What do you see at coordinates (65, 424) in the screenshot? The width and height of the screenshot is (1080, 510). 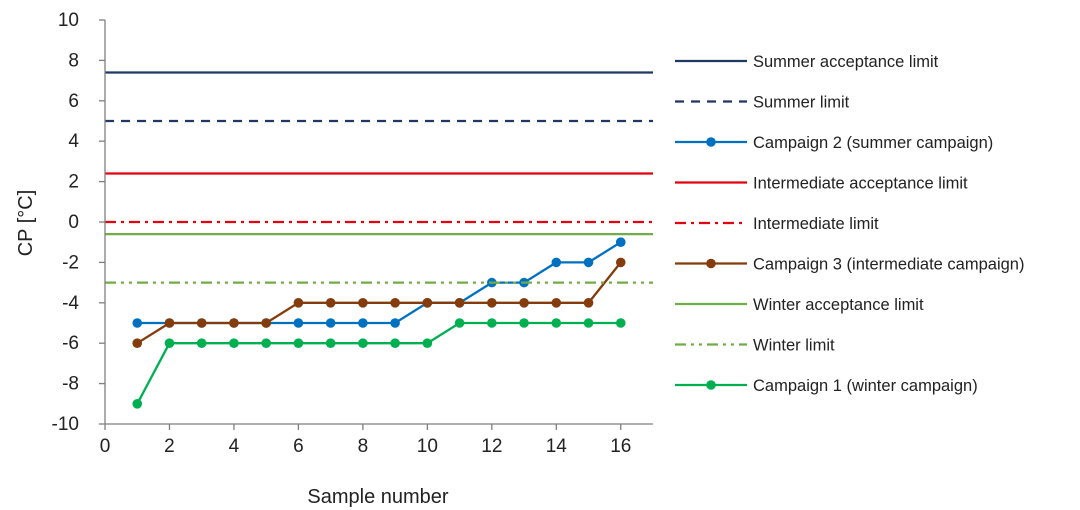 I see `y-tick-label: -10` at bounding box center [65, 424].